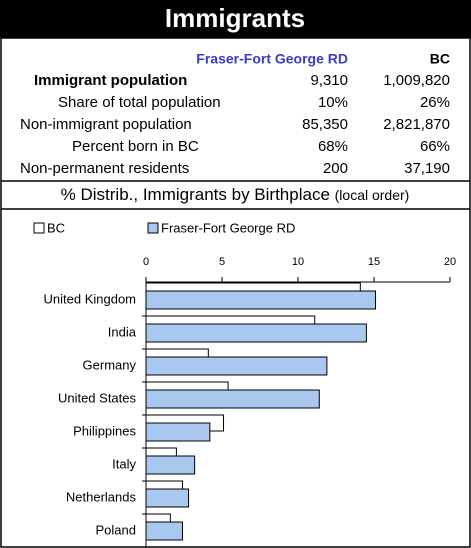 The height and width of the screenshot is (548, 471). I want to click on y-tick-label: Poland, so click(116, 529).